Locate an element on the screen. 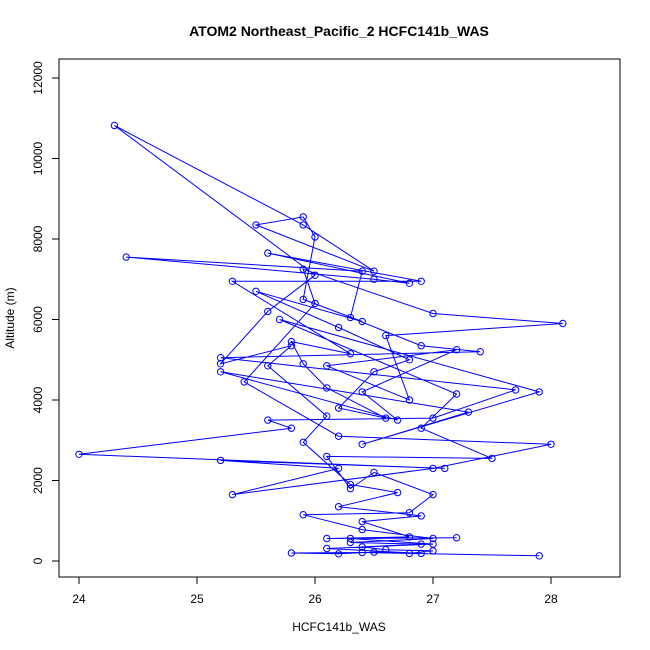 This screenshot has width=650, height=650. y-tick-label: 4000 is located at coordinates (38, 399).